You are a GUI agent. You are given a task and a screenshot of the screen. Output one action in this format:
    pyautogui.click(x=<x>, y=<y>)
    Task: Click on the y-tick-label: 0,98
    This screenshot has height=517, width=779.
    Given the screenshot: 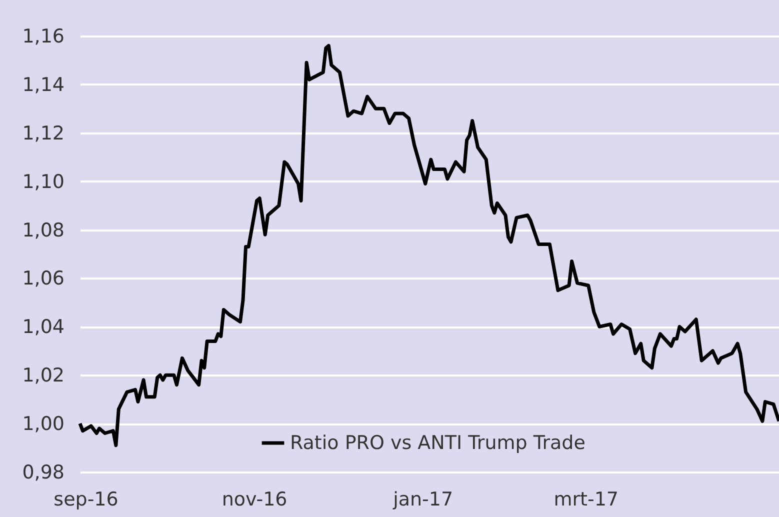 What is the action you would take?
    pyautogui.click(x=43, y=473)
    